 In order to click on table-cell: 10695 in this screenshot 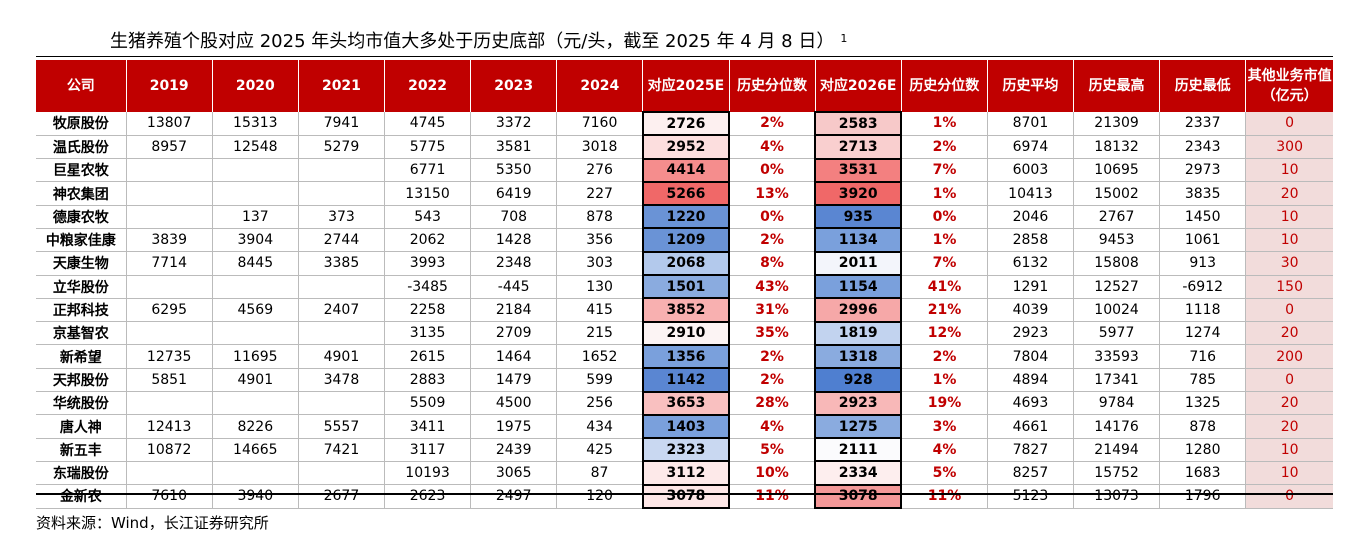, I will do `click(1116, 170)`.